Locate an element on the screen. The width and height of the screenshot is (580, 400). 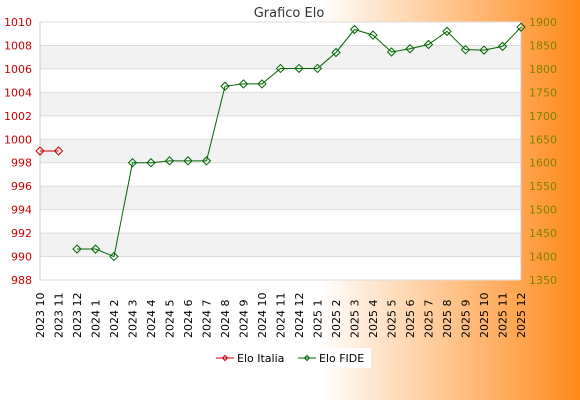
right-tick-label: 1850 is located at coordinates (543, 45).